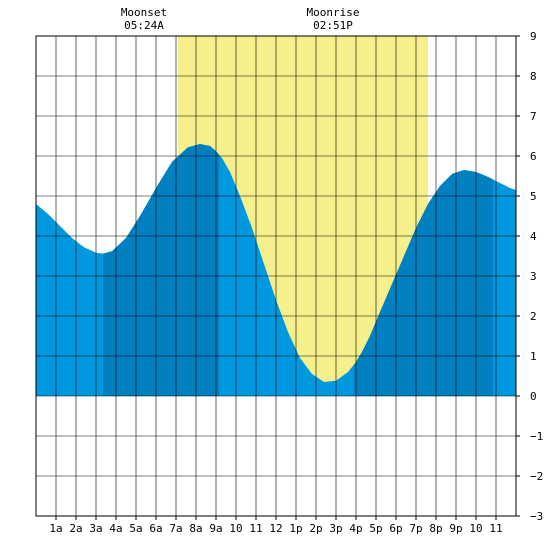 This screenshot has width=550, height=550. What do you see at coordinates (536, 436) in the screenshot?
I see `y-tick-label: −1` at bounding box center [536, 436].